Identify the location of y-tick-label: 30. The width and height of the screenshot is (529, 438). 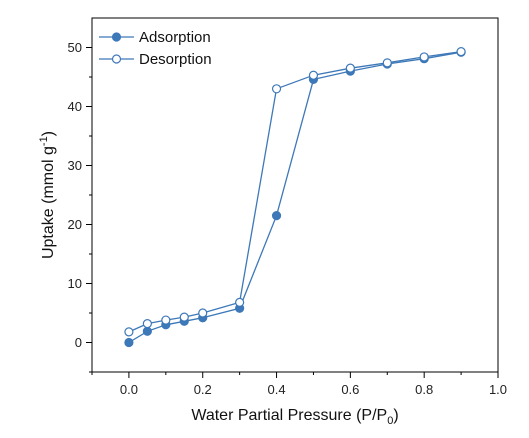
(75, 165).